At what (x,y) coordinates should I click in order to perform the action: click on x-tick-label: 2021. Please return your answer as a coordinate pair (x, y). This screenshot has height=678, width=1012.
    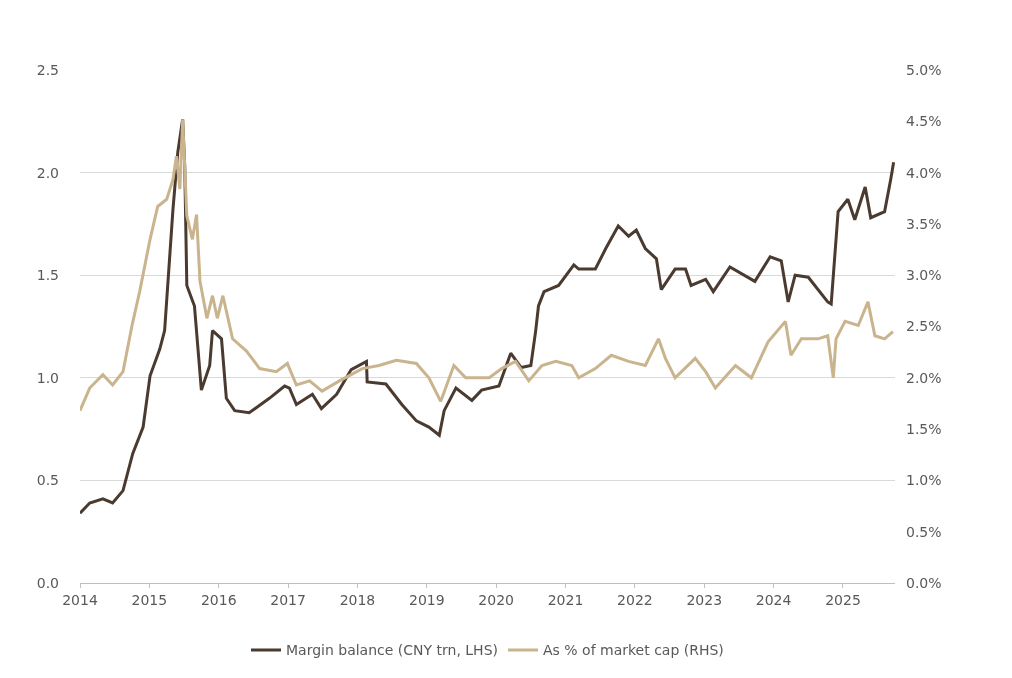
    Looking at the image, I should click on (565, 599).